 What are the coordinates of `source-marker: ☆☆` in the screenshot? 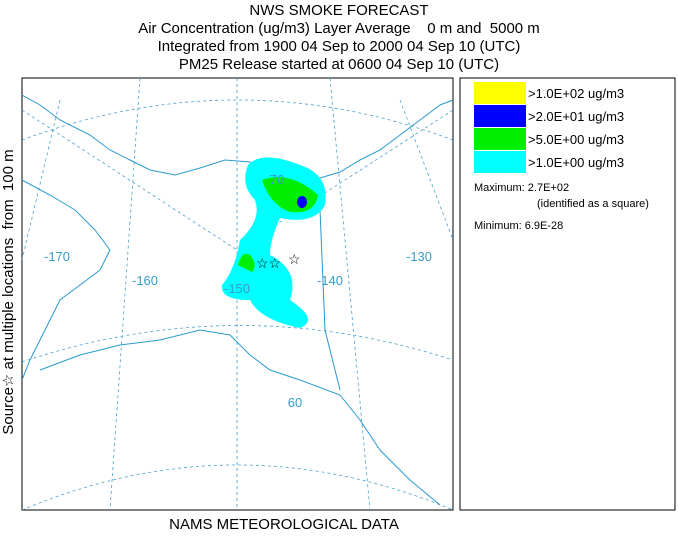 It's located at (268, 263).